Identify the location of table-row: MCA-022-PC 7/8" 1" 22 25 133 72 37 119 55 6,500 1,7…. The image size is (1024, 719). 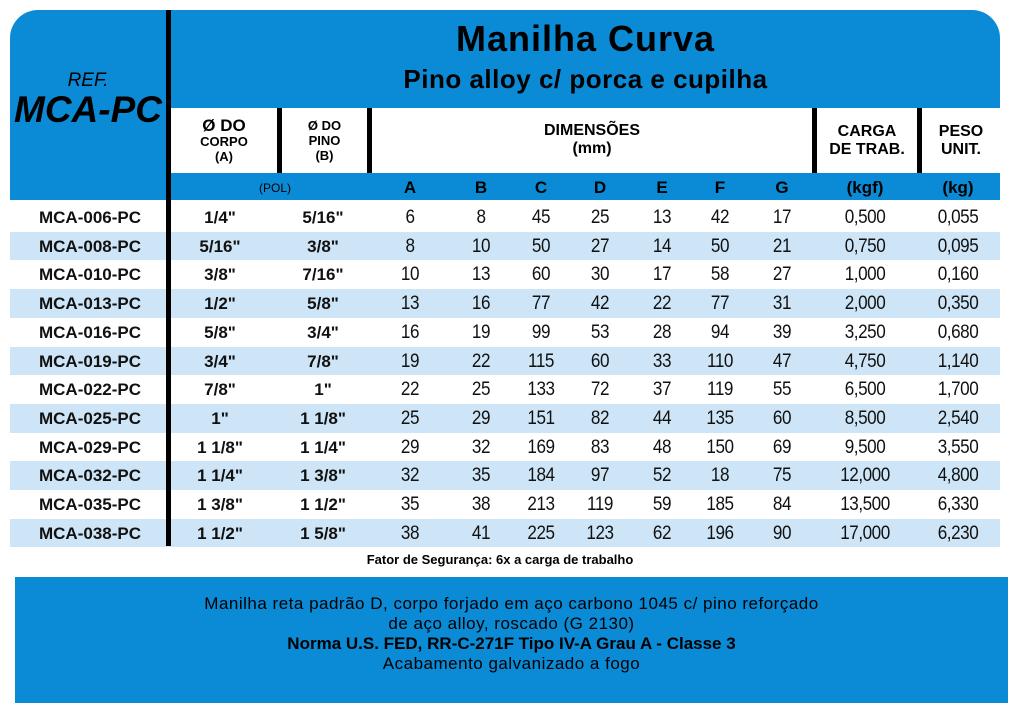
(505, 389).